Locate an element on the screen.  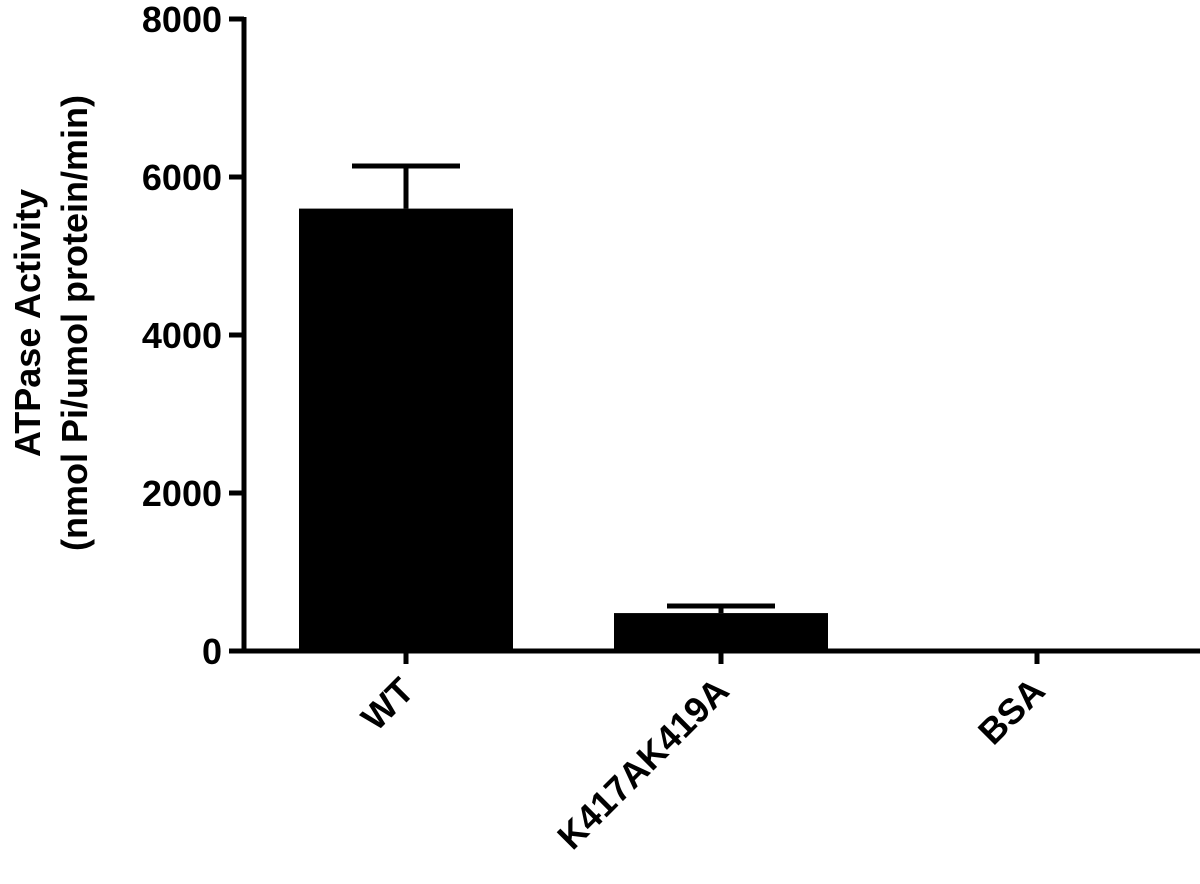
y-ticks-group: 0 2000 4000 6000 8000 is located at coordinates (193, 336).